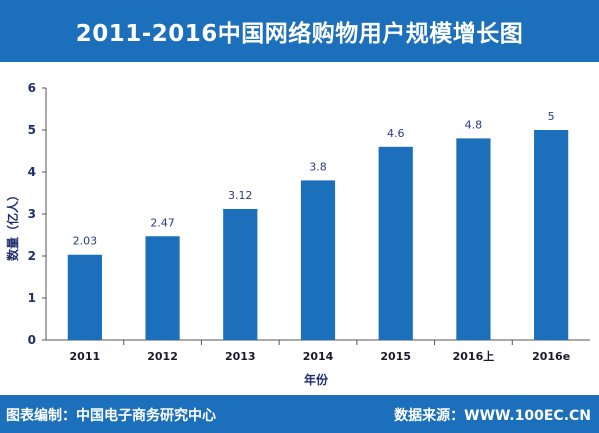 The height and width of the screenshot is (433, 599). Describe the element at coordinates (162, 222) in the screenshot. I see `data-label: 2.47` at that location.